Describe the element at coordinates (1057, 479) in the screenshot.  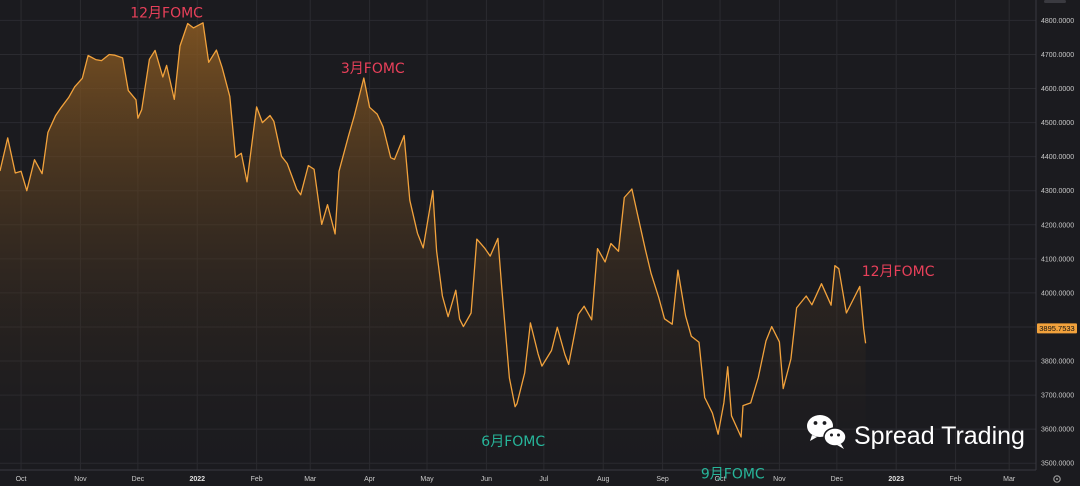
I see `gear-icon` at that location.